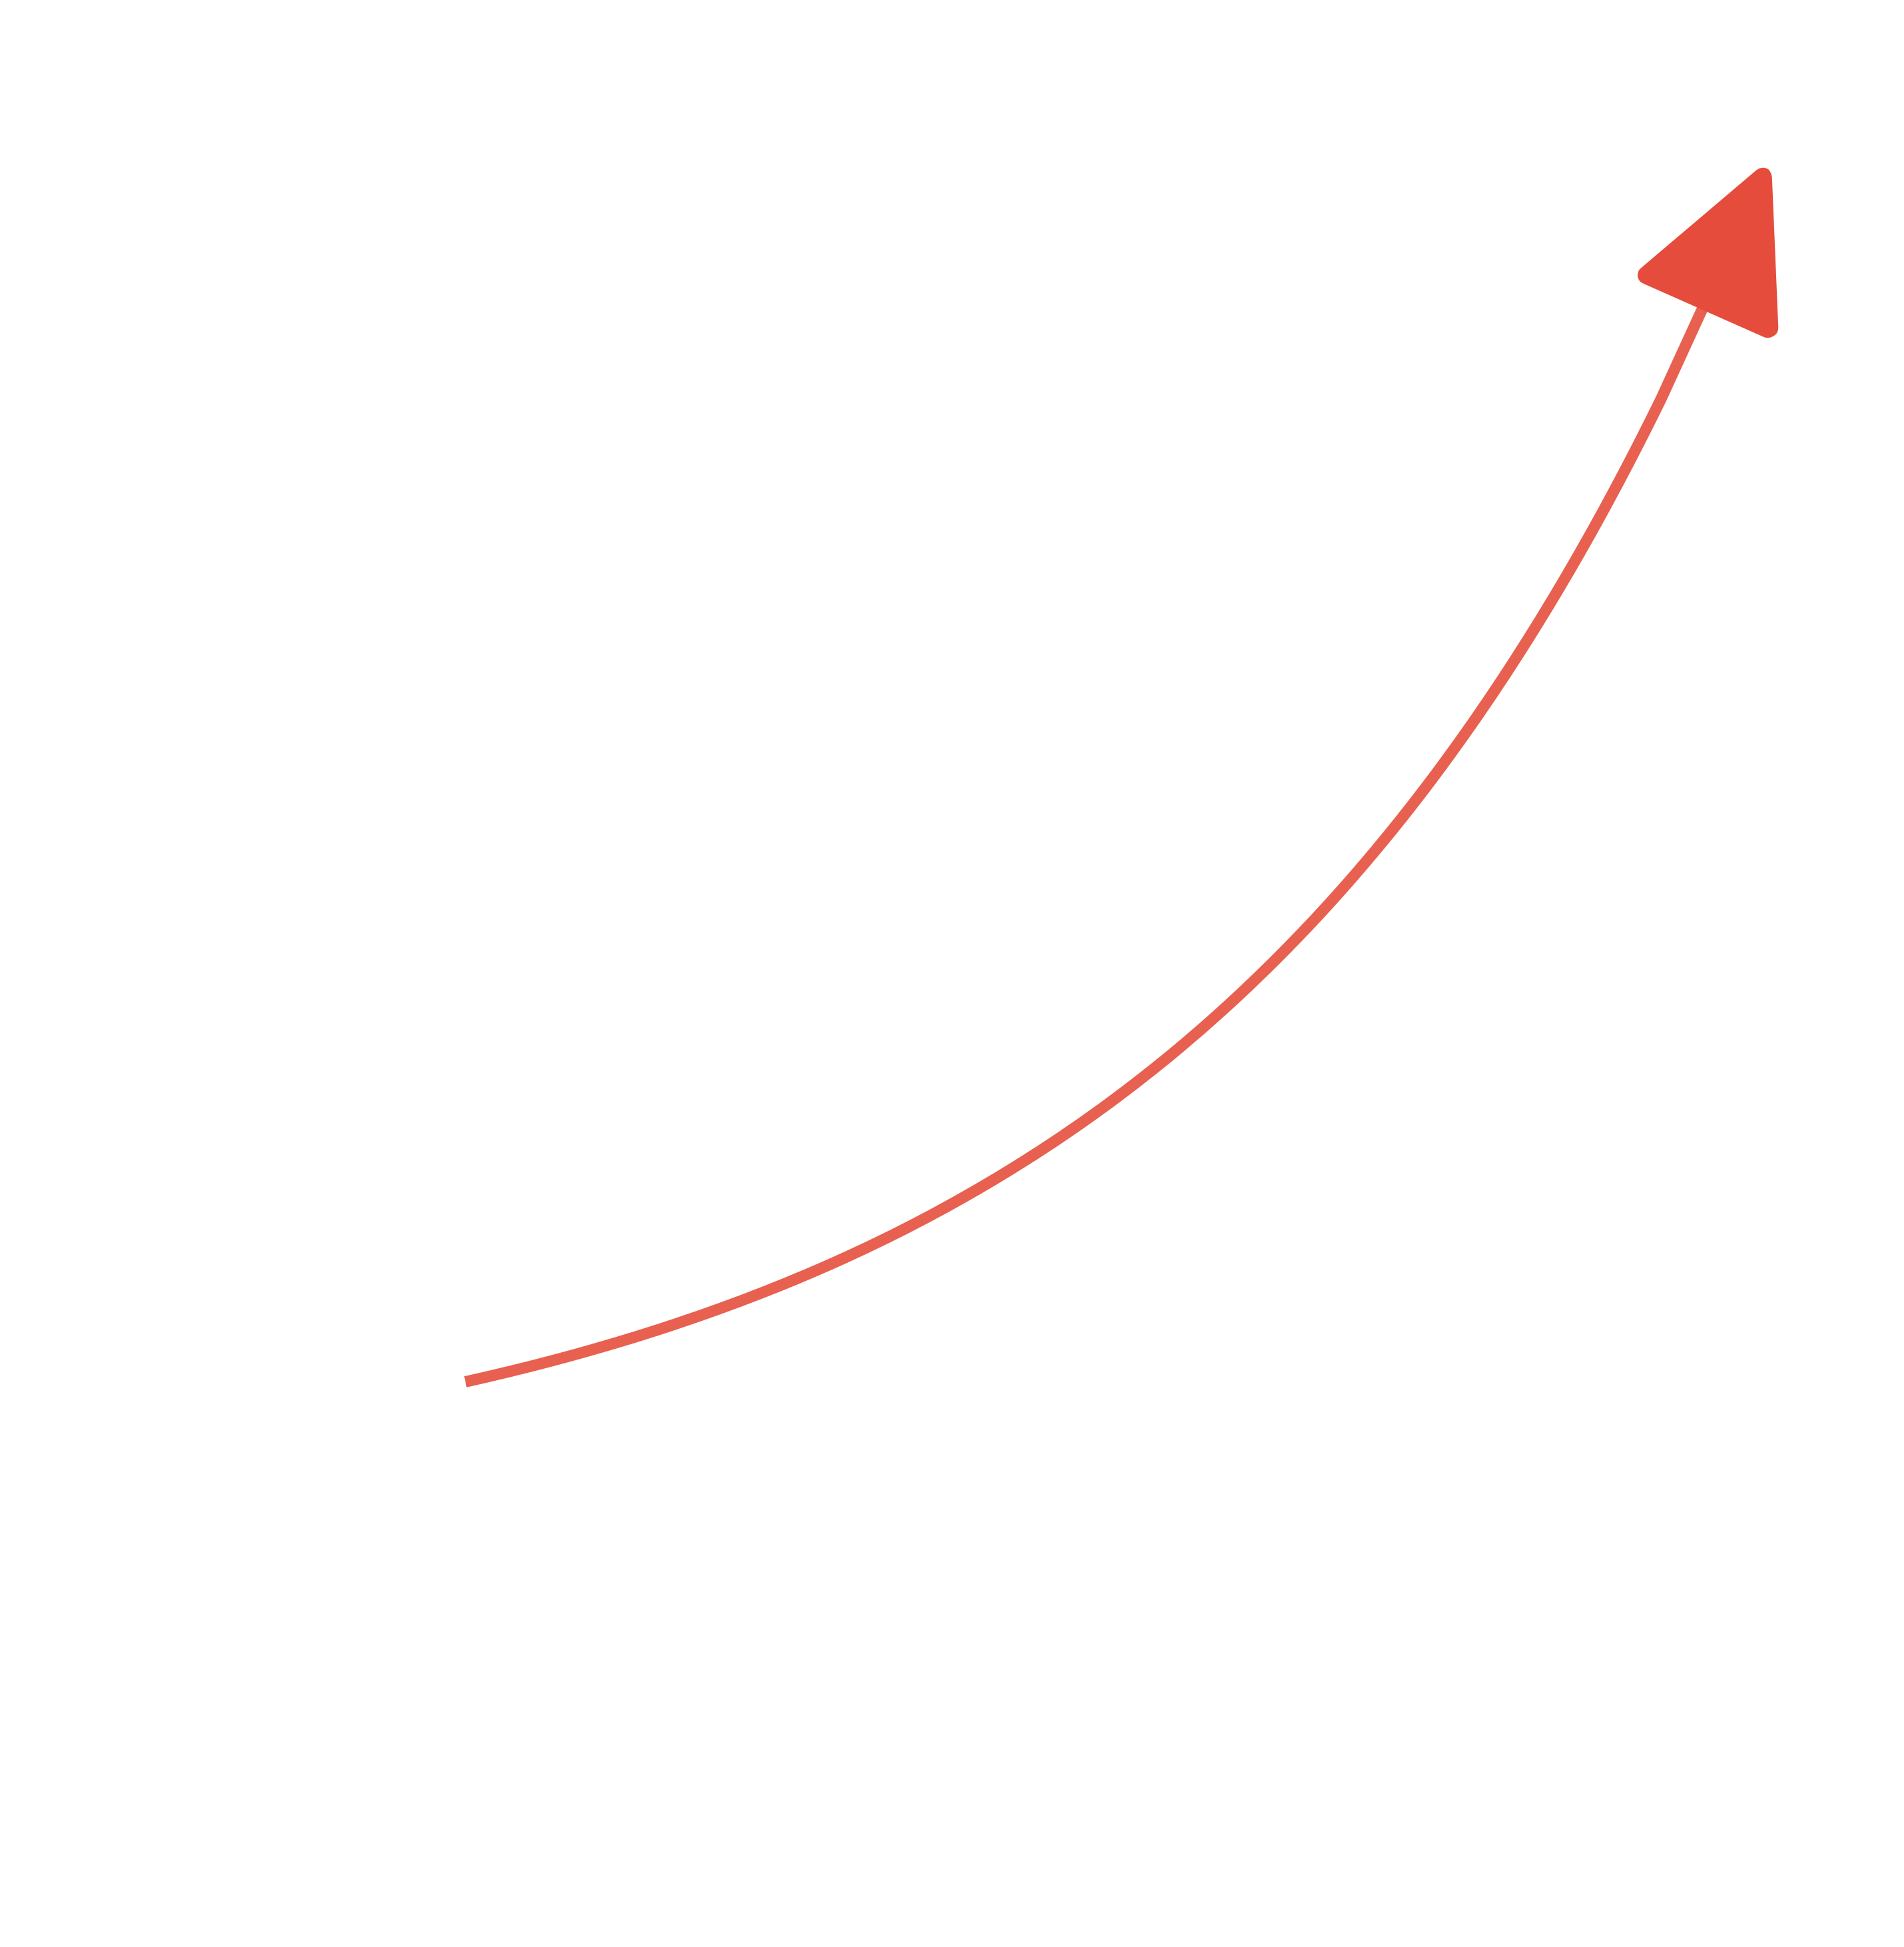 This screenshot has height=1947, width=1904. Describe the element at coordinates (1708, 252) in the screenshot. I see `arrowhead-icon` at that location.